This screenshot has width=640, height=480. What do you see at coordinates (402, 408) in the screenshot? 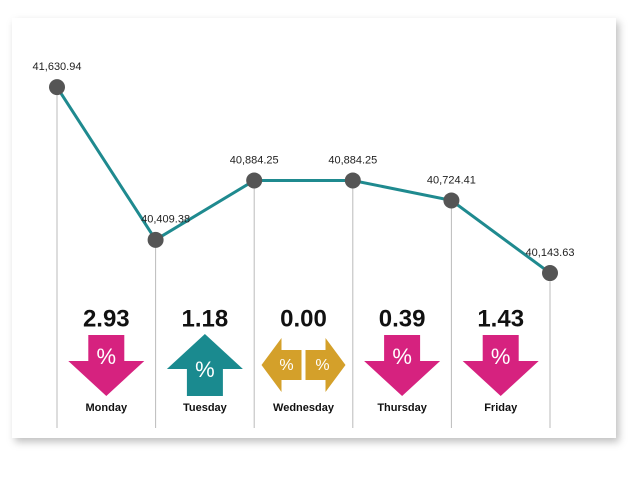
I see `day-label: Thursday` at bounding box center [402, 408].